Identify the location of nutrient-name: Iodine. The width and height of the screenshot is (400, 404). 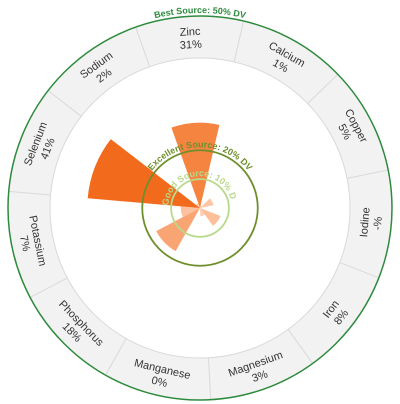
(365, 222).